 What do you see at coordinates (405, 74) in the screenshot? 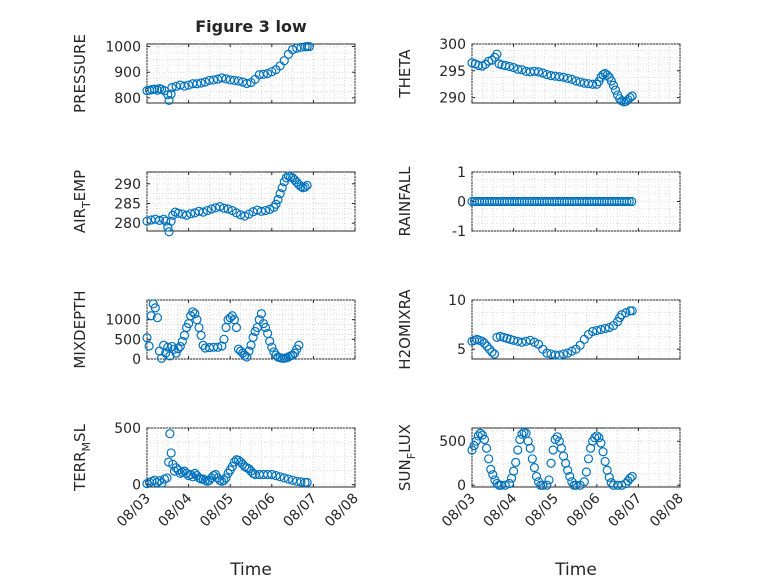
I see `ylabel: THETA` at bounding box center [405, 74].